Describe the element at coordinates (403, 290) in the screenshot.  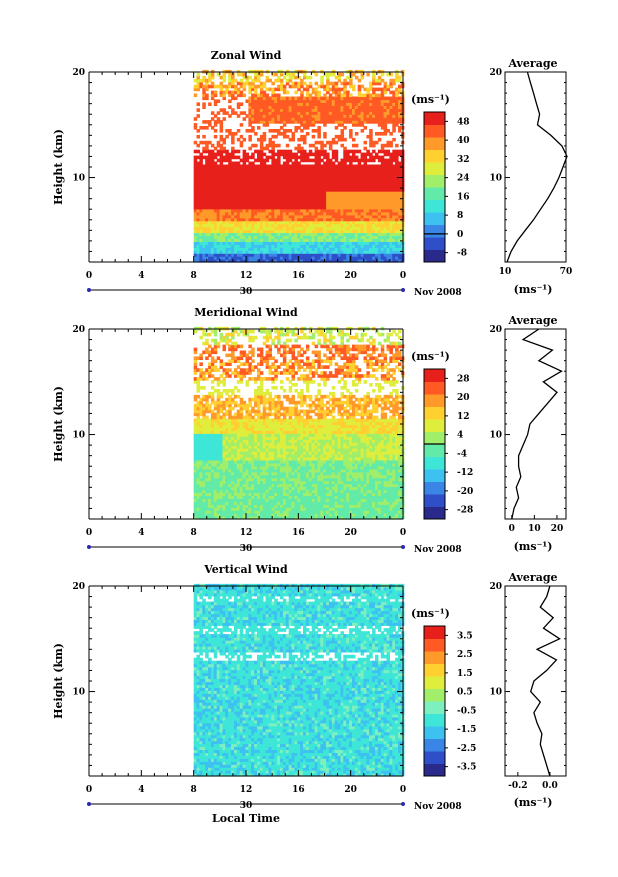
I see `date-axis-end-marker` at that location.